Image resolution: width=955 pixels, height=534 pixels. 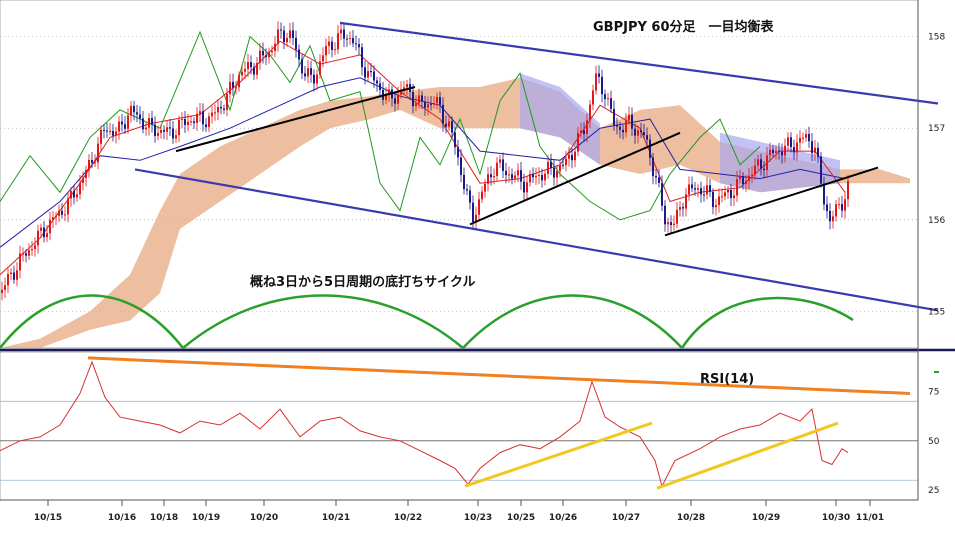 What do you see at coordinates (936, 312) in the screenshot?
I see `price-tick-label: 155` at bounding box center [936, 312].